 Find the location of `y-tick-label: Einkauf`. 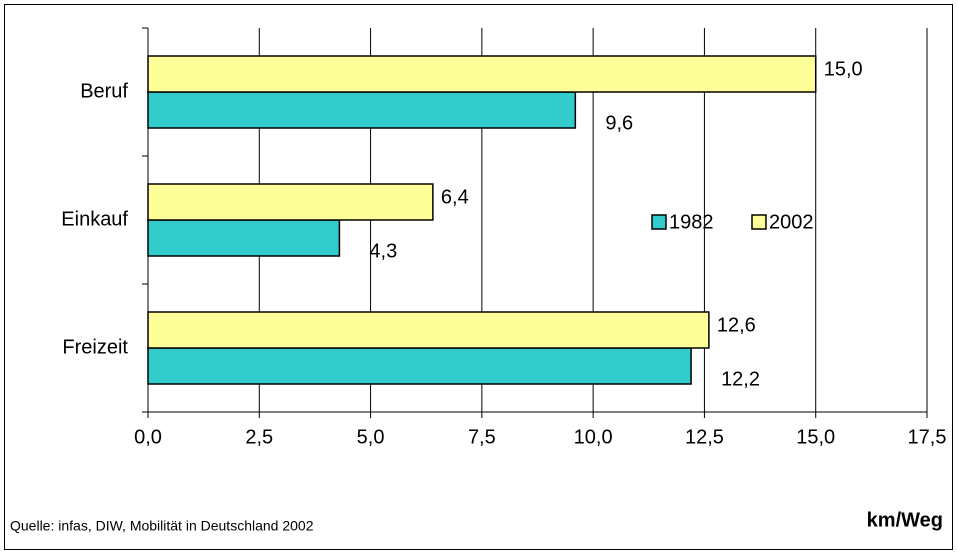

y-tick-label: Einkauf is located at coordinates (94, 219).